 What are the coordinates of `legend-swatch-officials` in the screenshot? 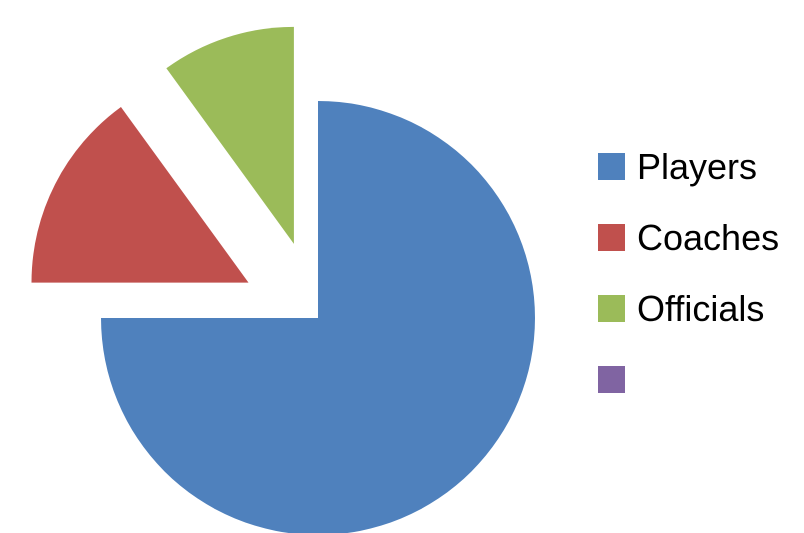 It's located at (611, 308).